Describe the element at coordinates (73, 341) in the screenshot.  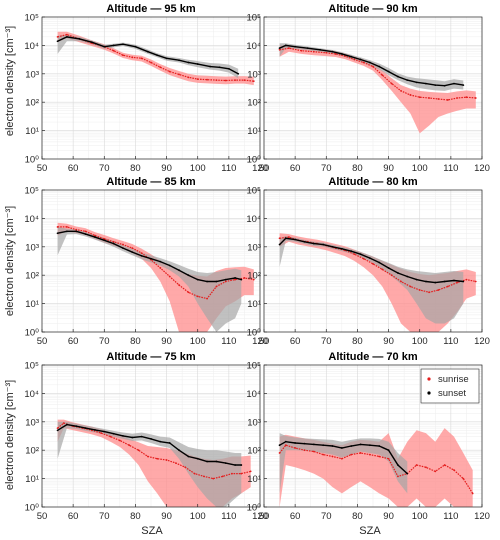
I see `x-tick-label: 60` at that location.